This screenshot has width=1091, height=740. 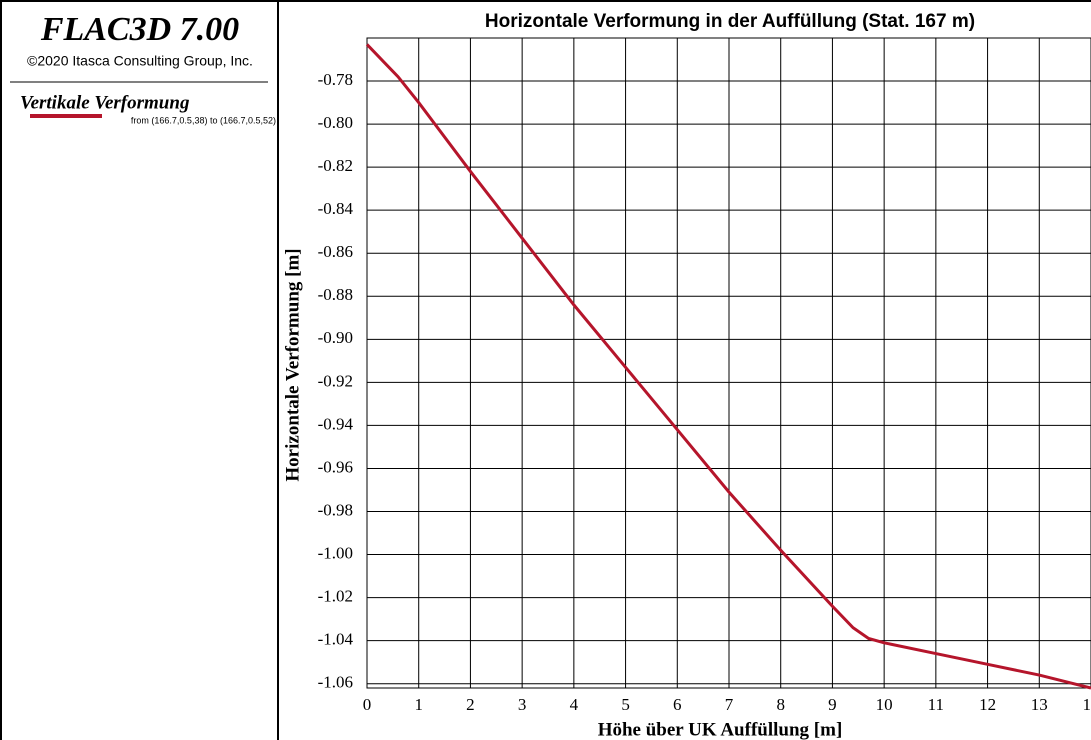 I want to click on x-axis-label: Höhe über UK Auffüllung [m], so click(x=720, y=729).